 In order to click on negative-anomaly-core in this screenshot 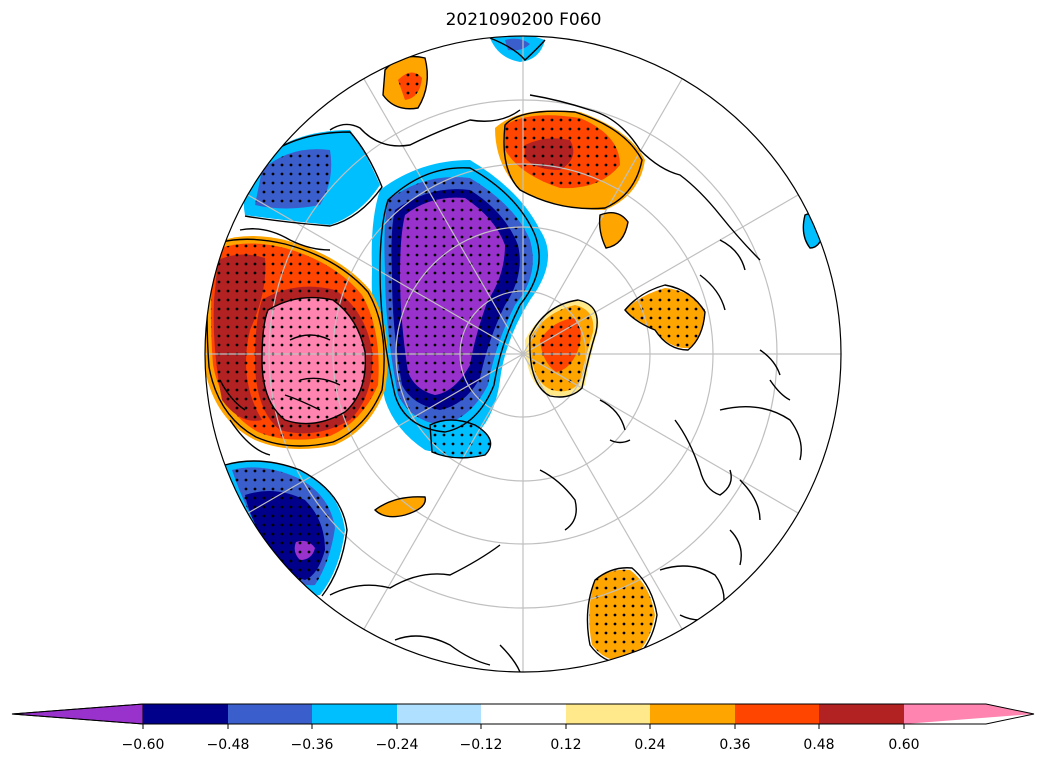, I will do `click(517, 44)`.